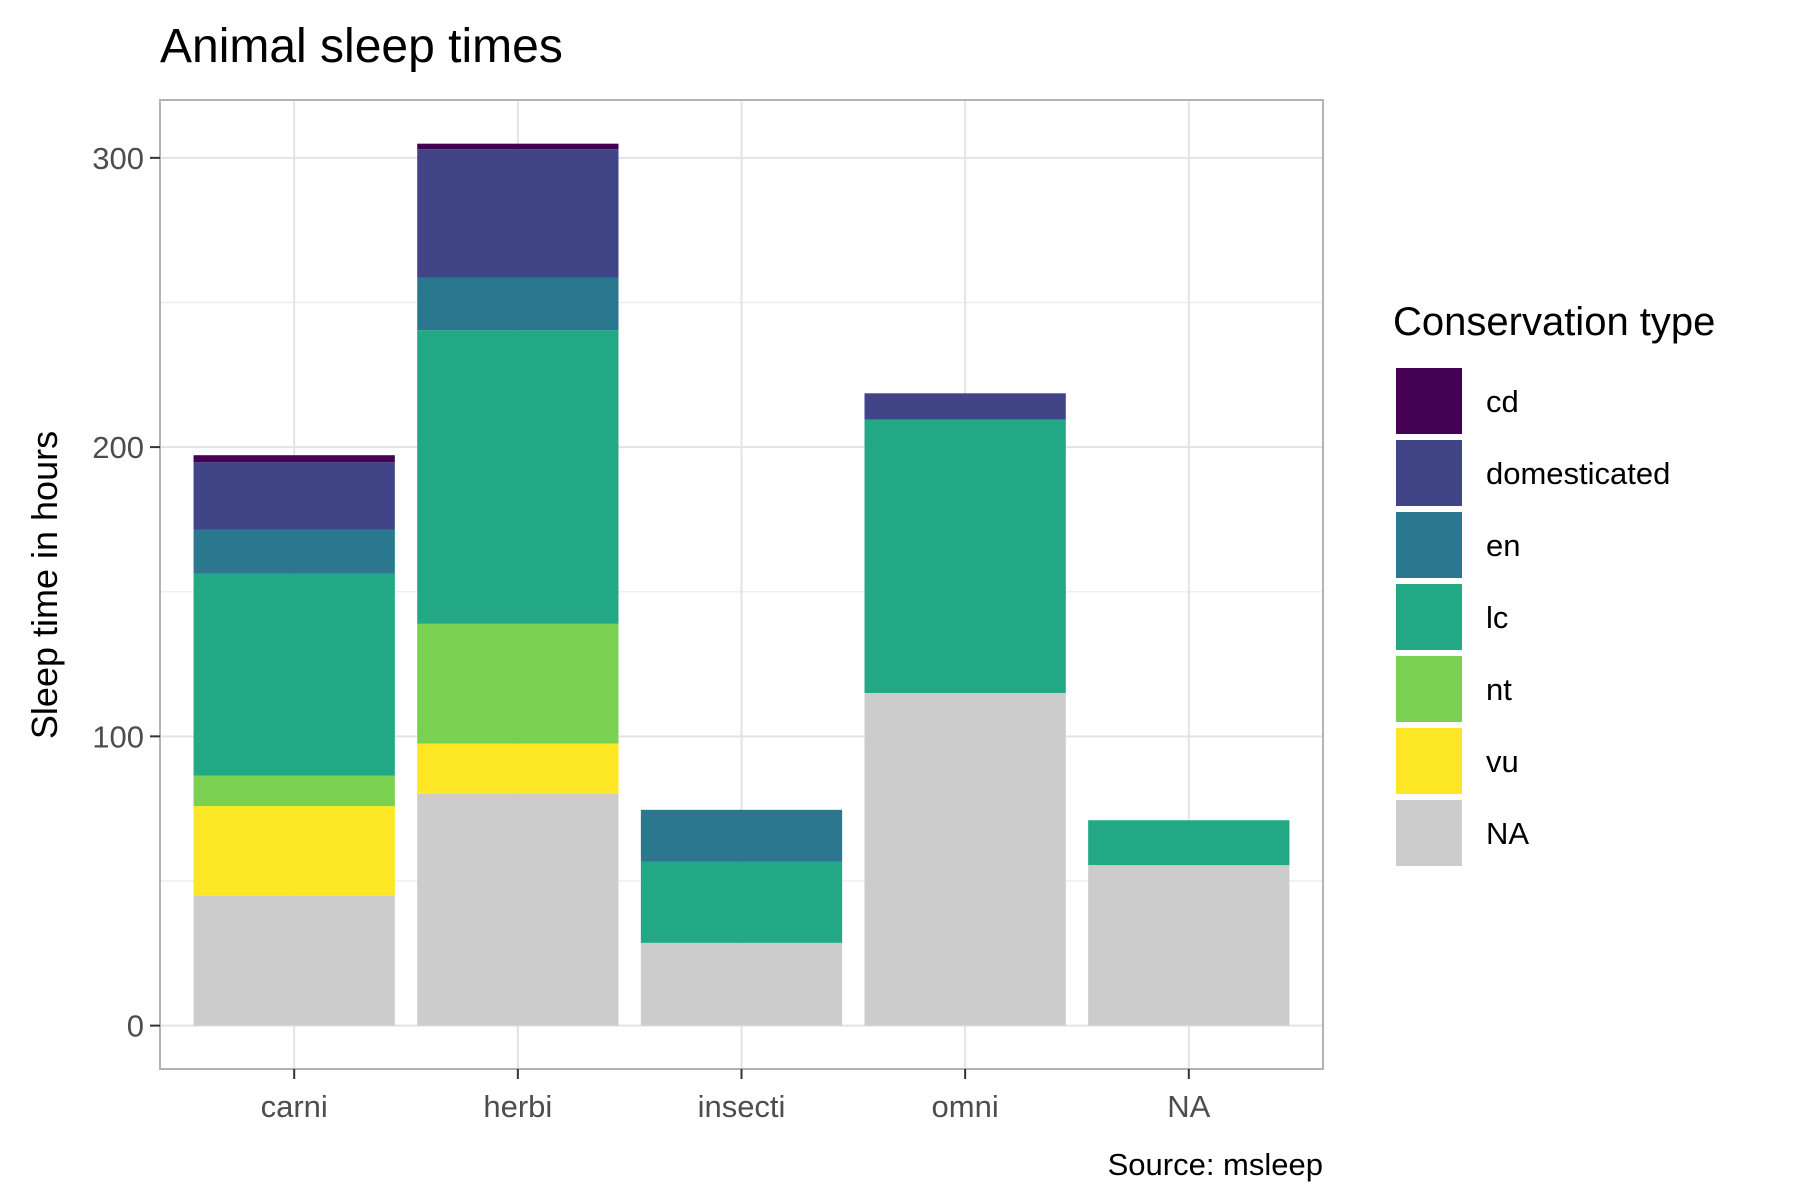 The width and height of the screenshot is (1800, 1200). What do you see at coordinates (1215, 1164) in the screenshot?
I see `chart-caption: Source: msleep` at bounding box center [1215, 1164].